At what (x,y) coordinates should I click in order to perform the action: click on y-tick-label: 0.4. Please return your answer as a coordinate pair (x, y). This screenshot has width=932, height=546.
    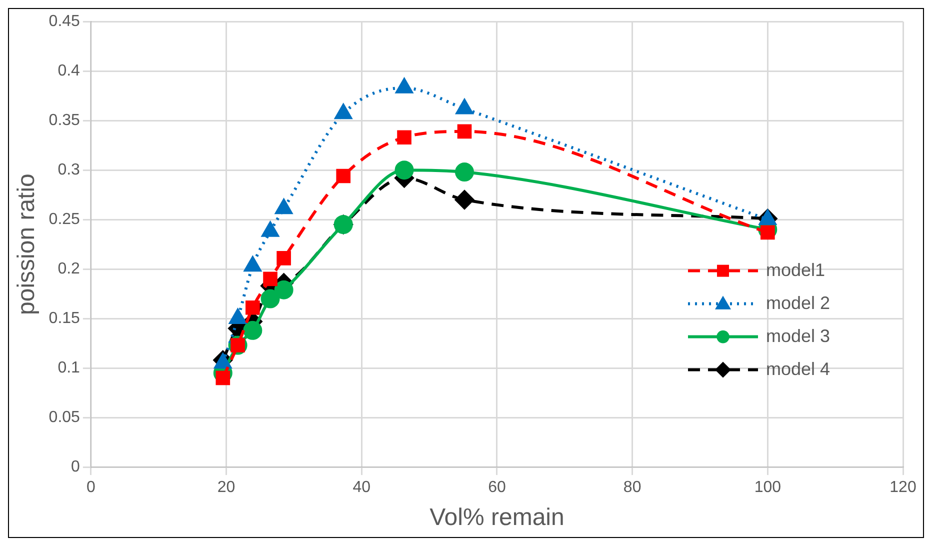
    Looking at the image, I should click on (69, 71).